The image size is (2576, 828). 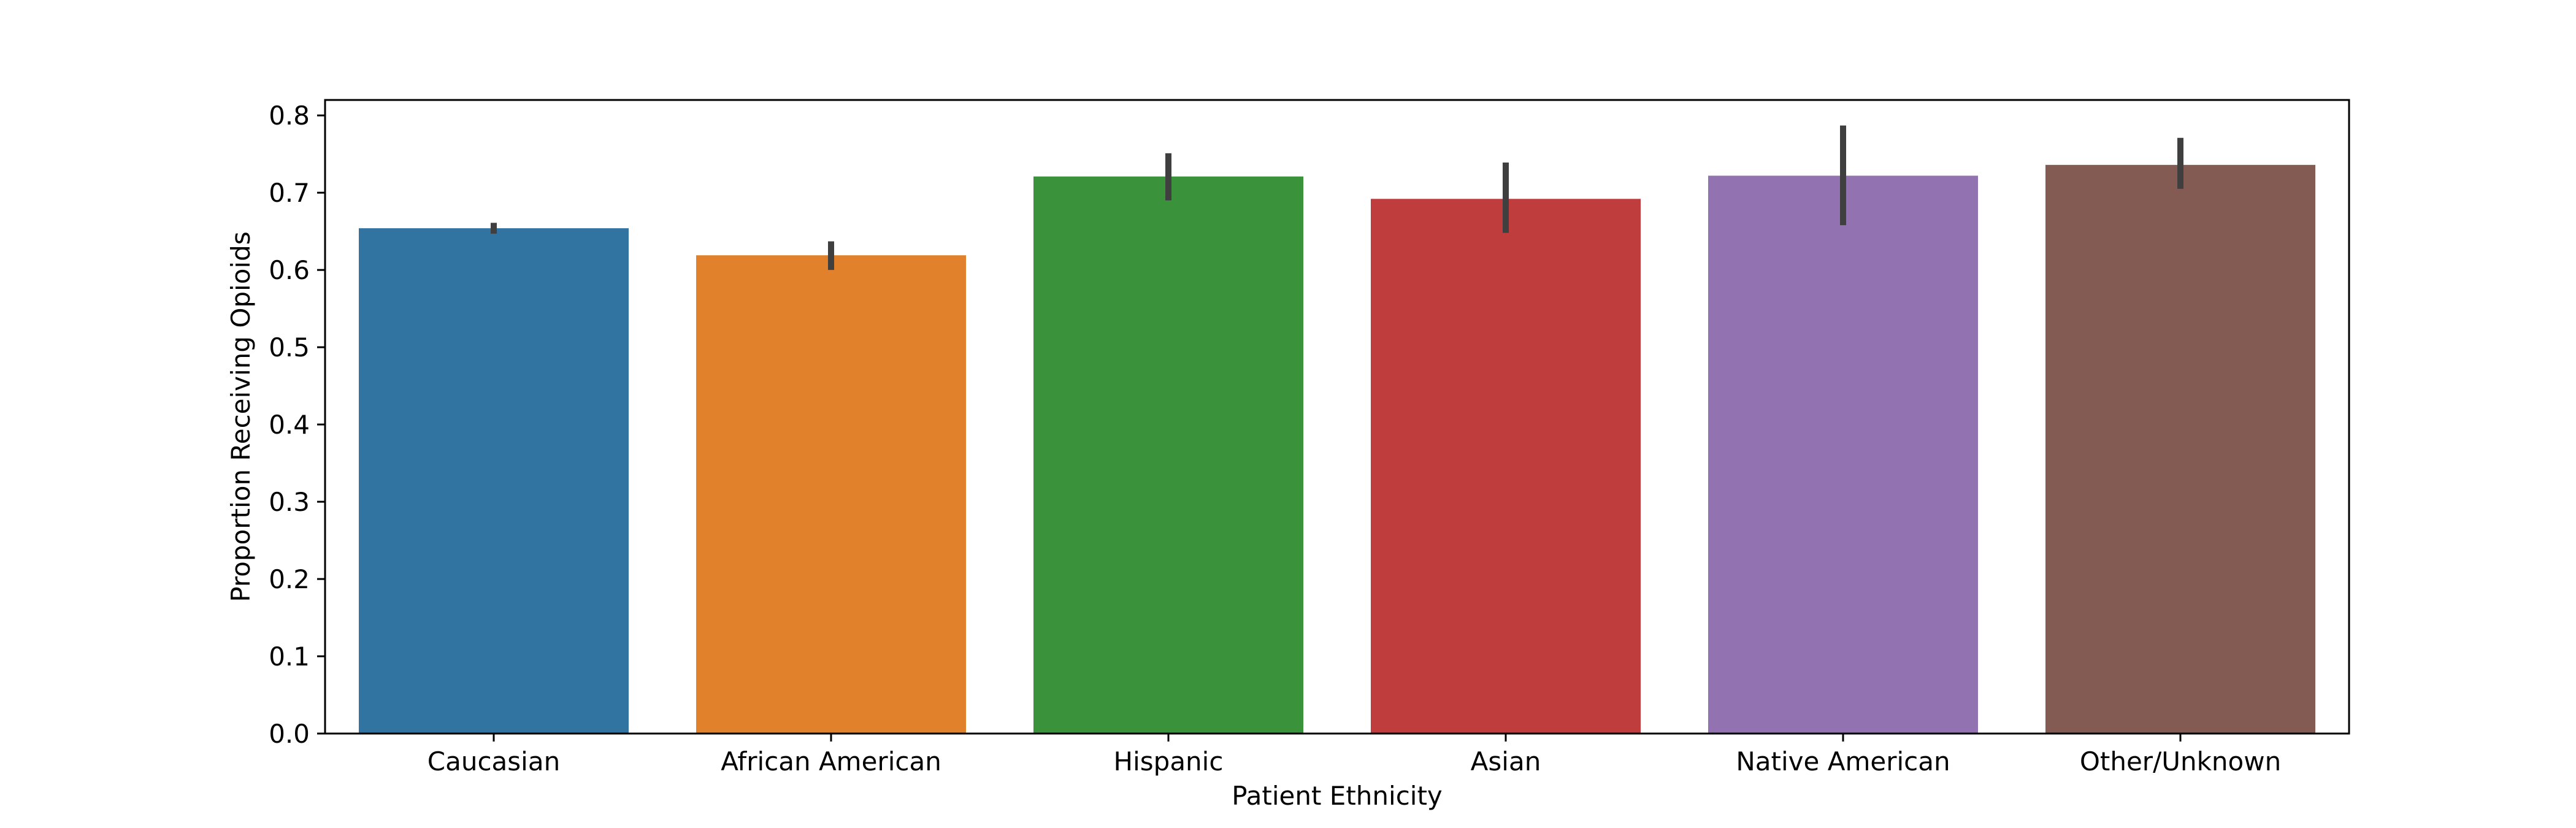 I want to click on bar-other-unknown, so click(x=2180, y=449).